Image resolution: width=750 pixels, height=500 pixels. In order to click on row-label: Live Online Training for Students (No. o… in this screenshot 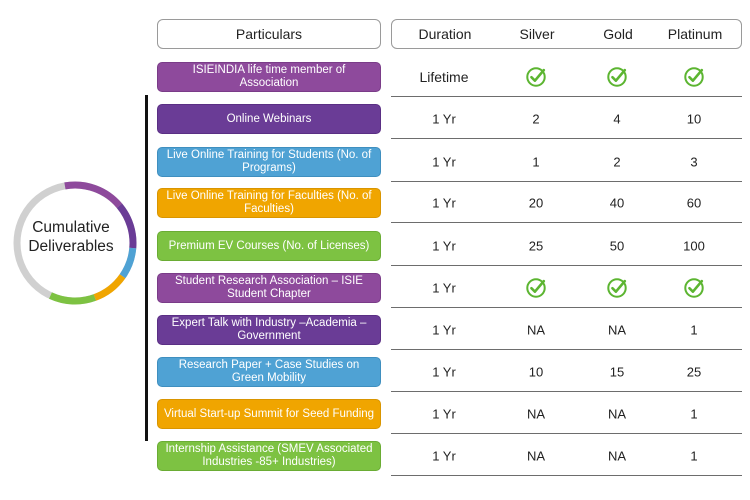, I will do `click(269, 162)`.